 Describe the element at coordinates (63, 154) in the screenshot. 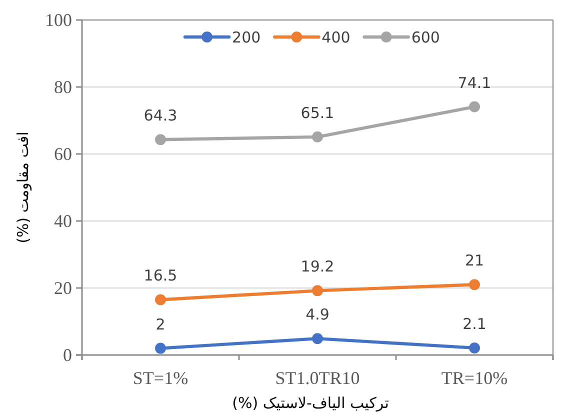

I see `y-tick-label: 60` at that location.